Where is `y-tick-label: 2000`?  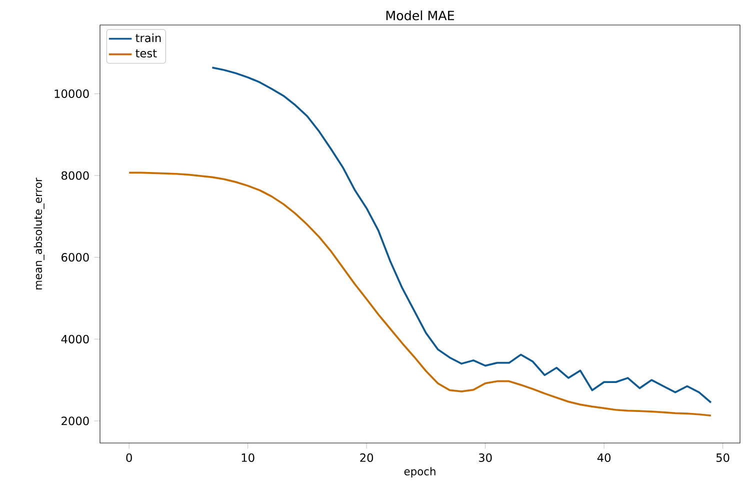 y-tick-label: 2000 is located at coordinates (75, 421).